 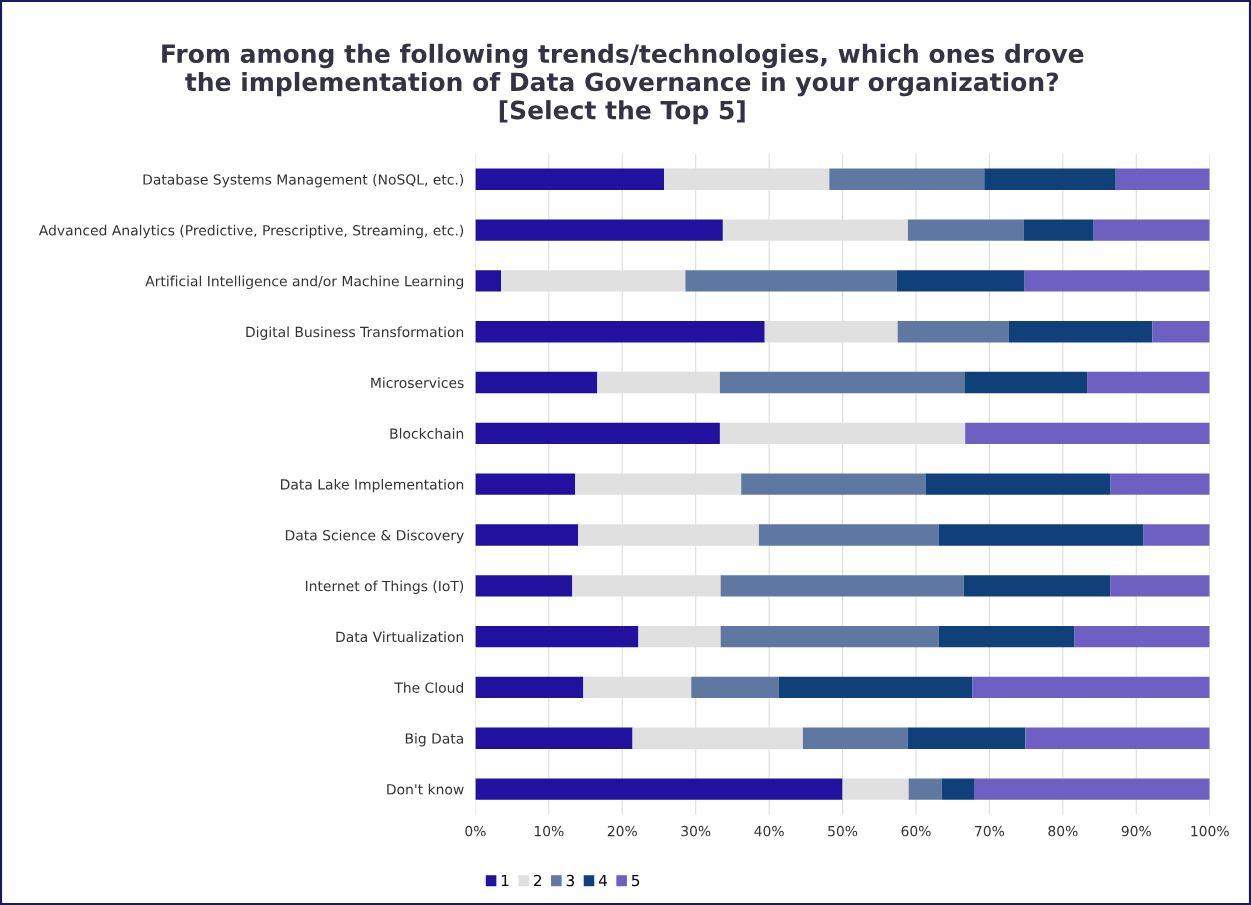 What do you see at coordinates (427, 433) in the screenshot?
I see `y-tick-label: Blockchain` at bounding box center [427, 433].